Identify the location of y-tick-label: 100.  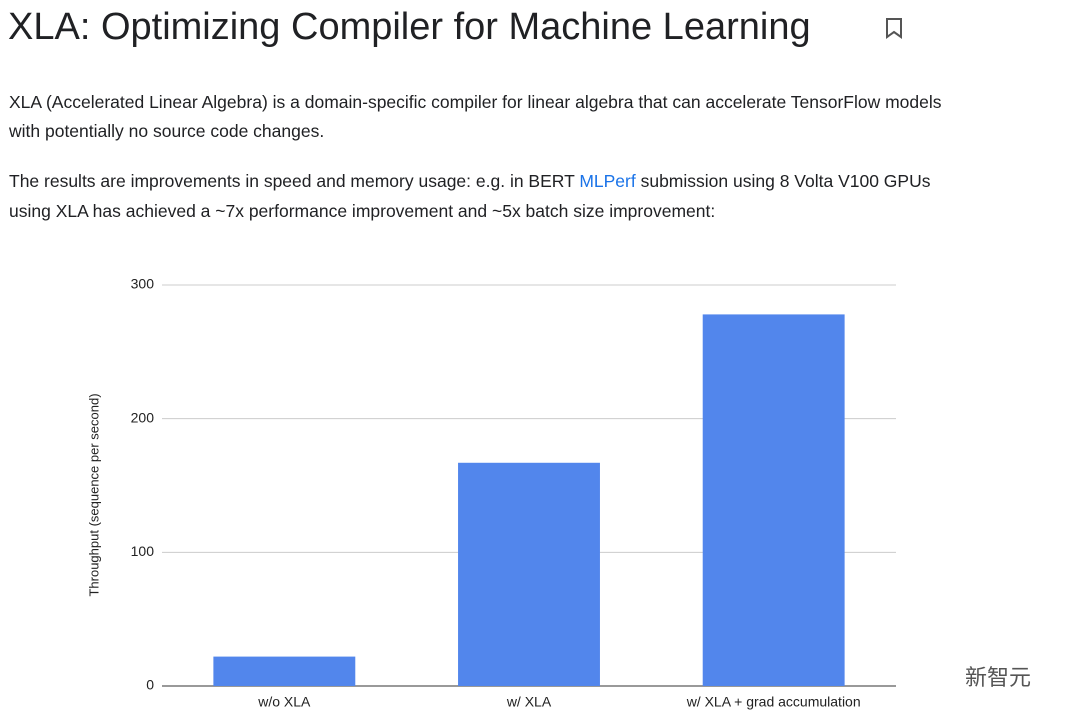
(143, 551).